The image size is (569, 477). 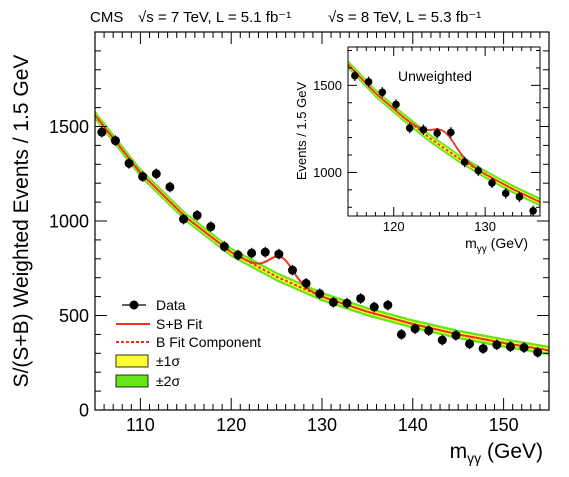 What do you see at coordinates (168, 361) in the screenshot?
I see `legend-band1-label: ±1σ` at bounding box center [168, 361].